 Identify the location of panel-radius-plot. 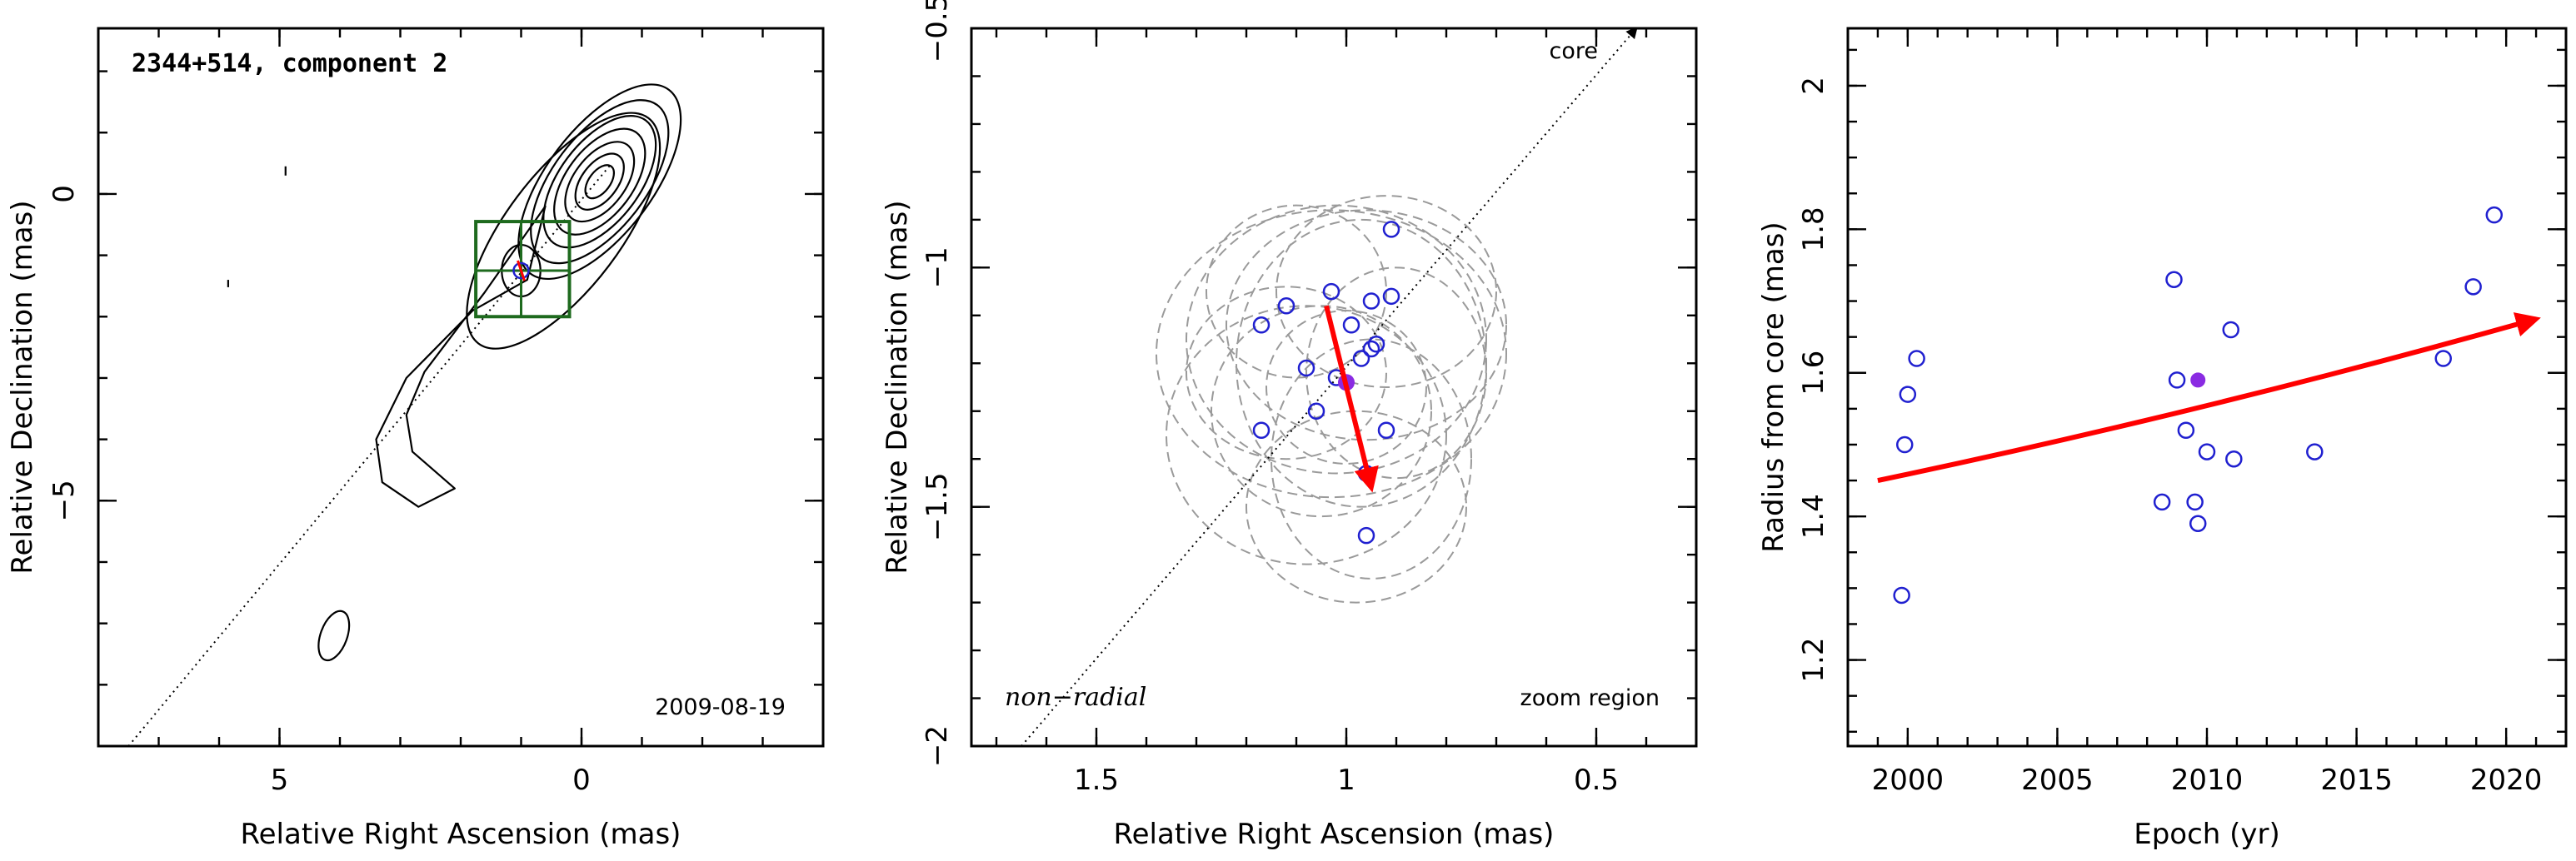
(2209, 405).